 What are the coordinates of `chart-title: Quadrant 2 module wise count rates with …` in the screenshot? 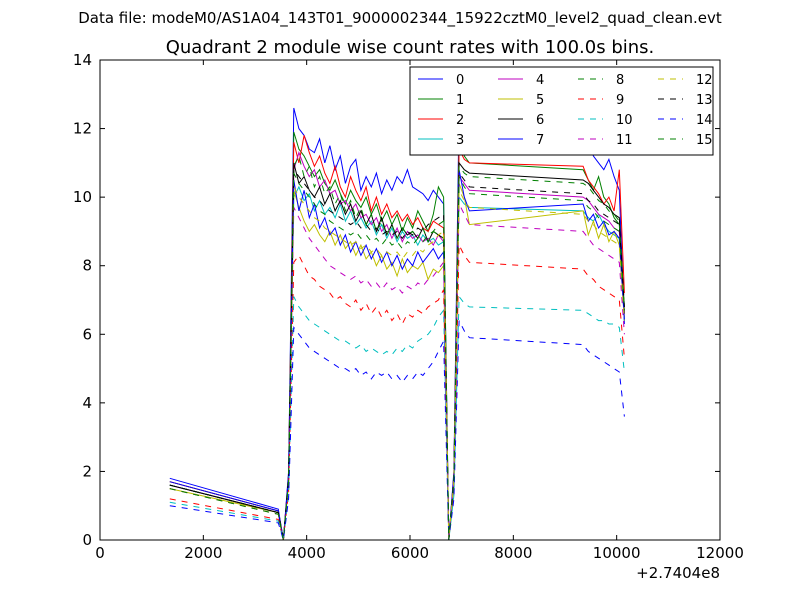 It's located at (410, 47).